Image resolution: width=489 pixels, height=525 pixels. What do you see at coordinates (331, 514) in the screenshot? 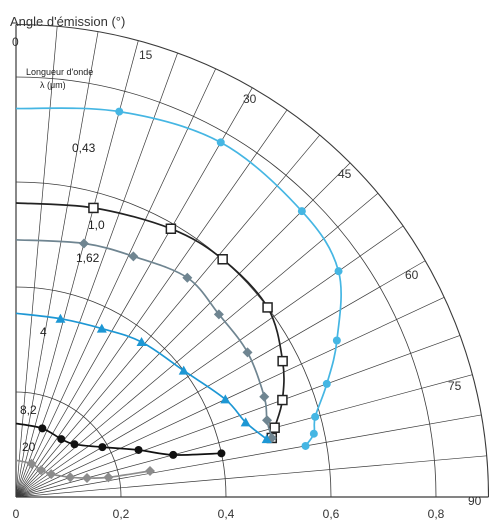
I see `radius-tick-label: 0,6` at bounding box center [331, 514].